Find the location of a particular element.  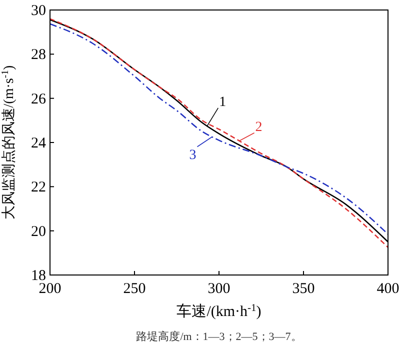

x-tick-label: 350 is located at coordinates (303, 289).